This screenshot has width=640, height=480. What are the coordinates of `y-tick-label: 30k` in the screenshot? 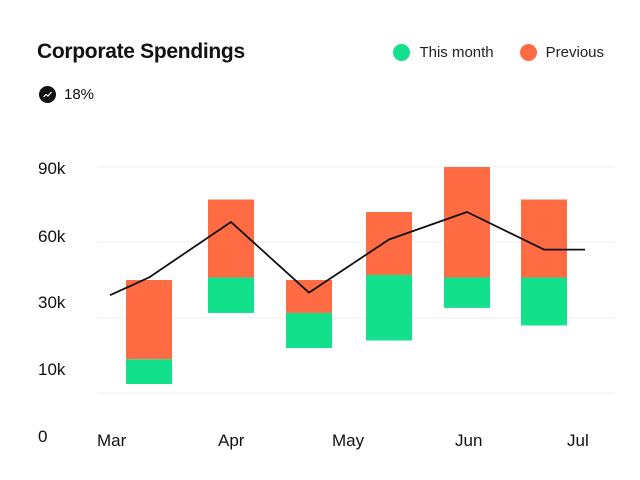 It's located at (52, 302).